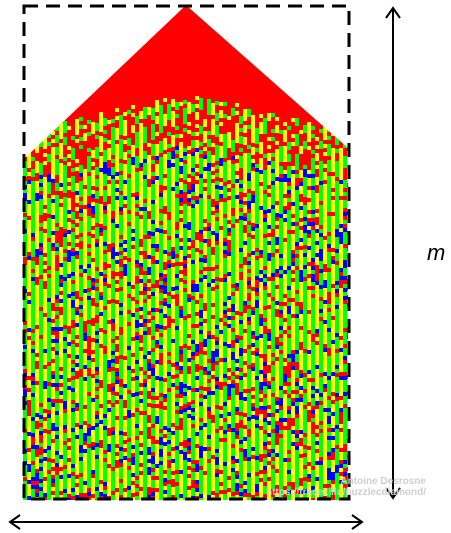  Describe the element at coordinates (436, 252) in the screenshot. I see `height-label: m` at that location.